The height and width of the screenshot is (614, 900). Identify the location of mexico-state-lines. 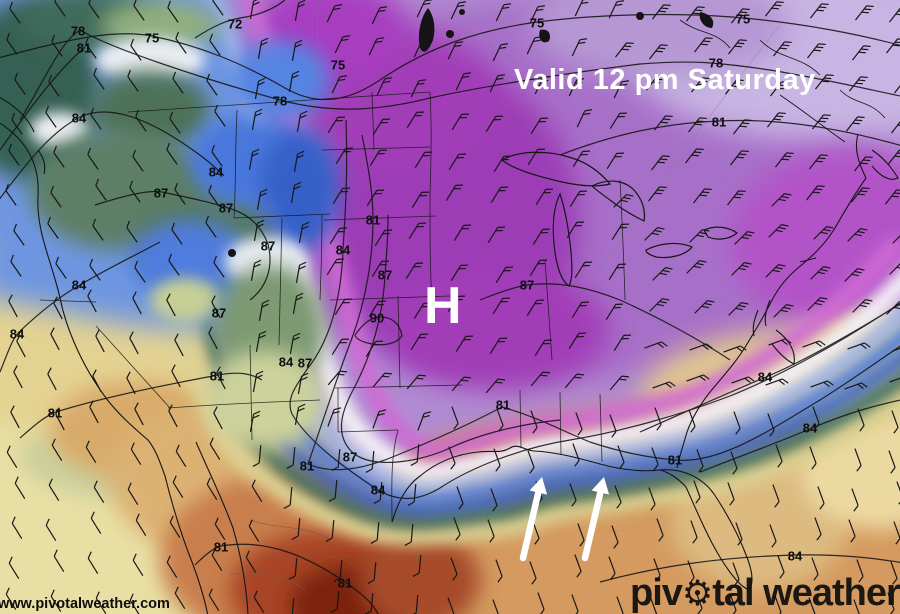
(295, 555).